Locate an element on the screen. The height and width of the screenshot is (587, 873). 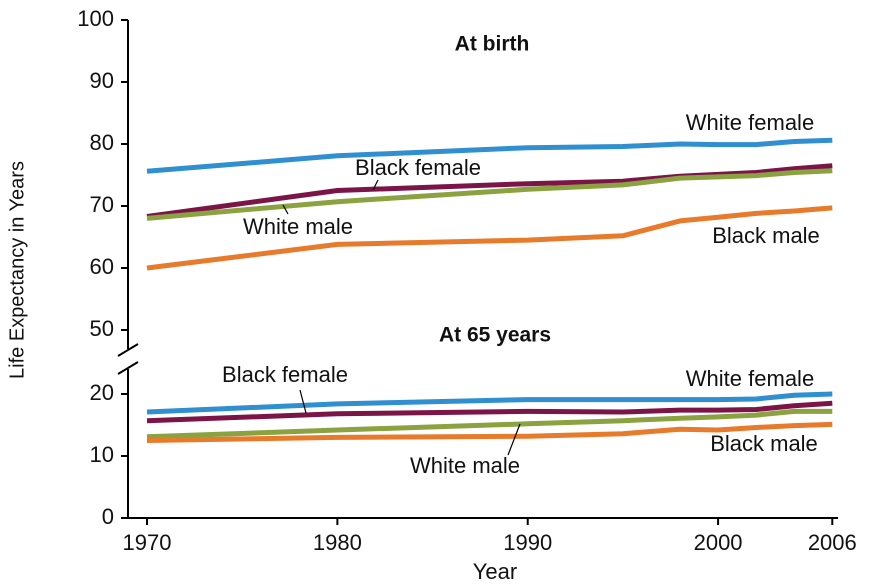
y-tick-label: 70 is located at coordinates (102, 204).